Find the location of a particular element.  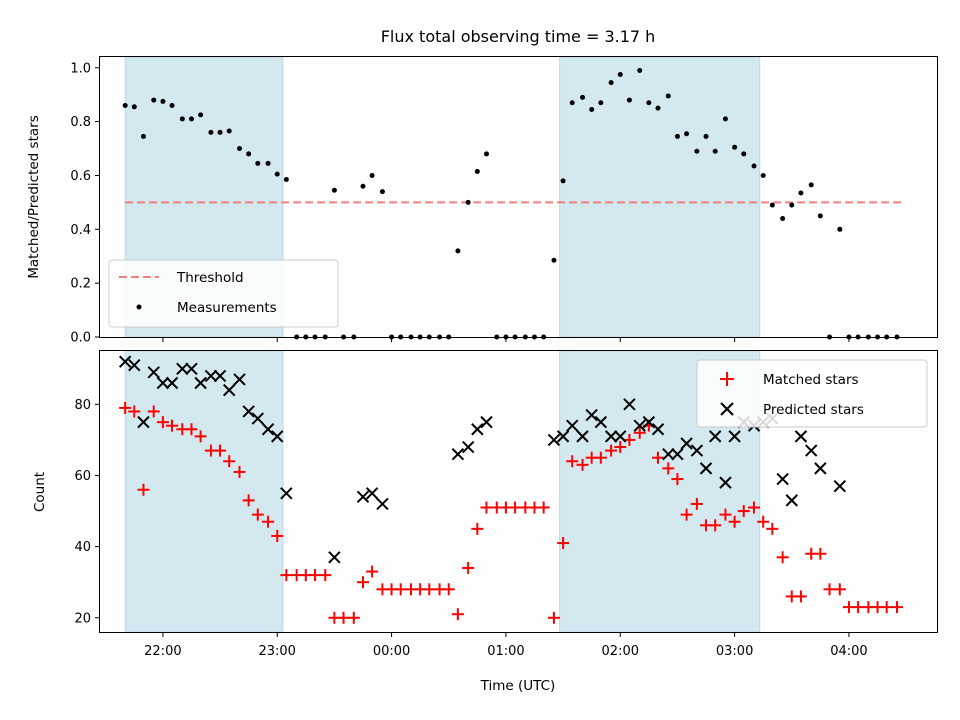

ratio-y-tick-label: 0.8 is located at coordinates (80, 122).